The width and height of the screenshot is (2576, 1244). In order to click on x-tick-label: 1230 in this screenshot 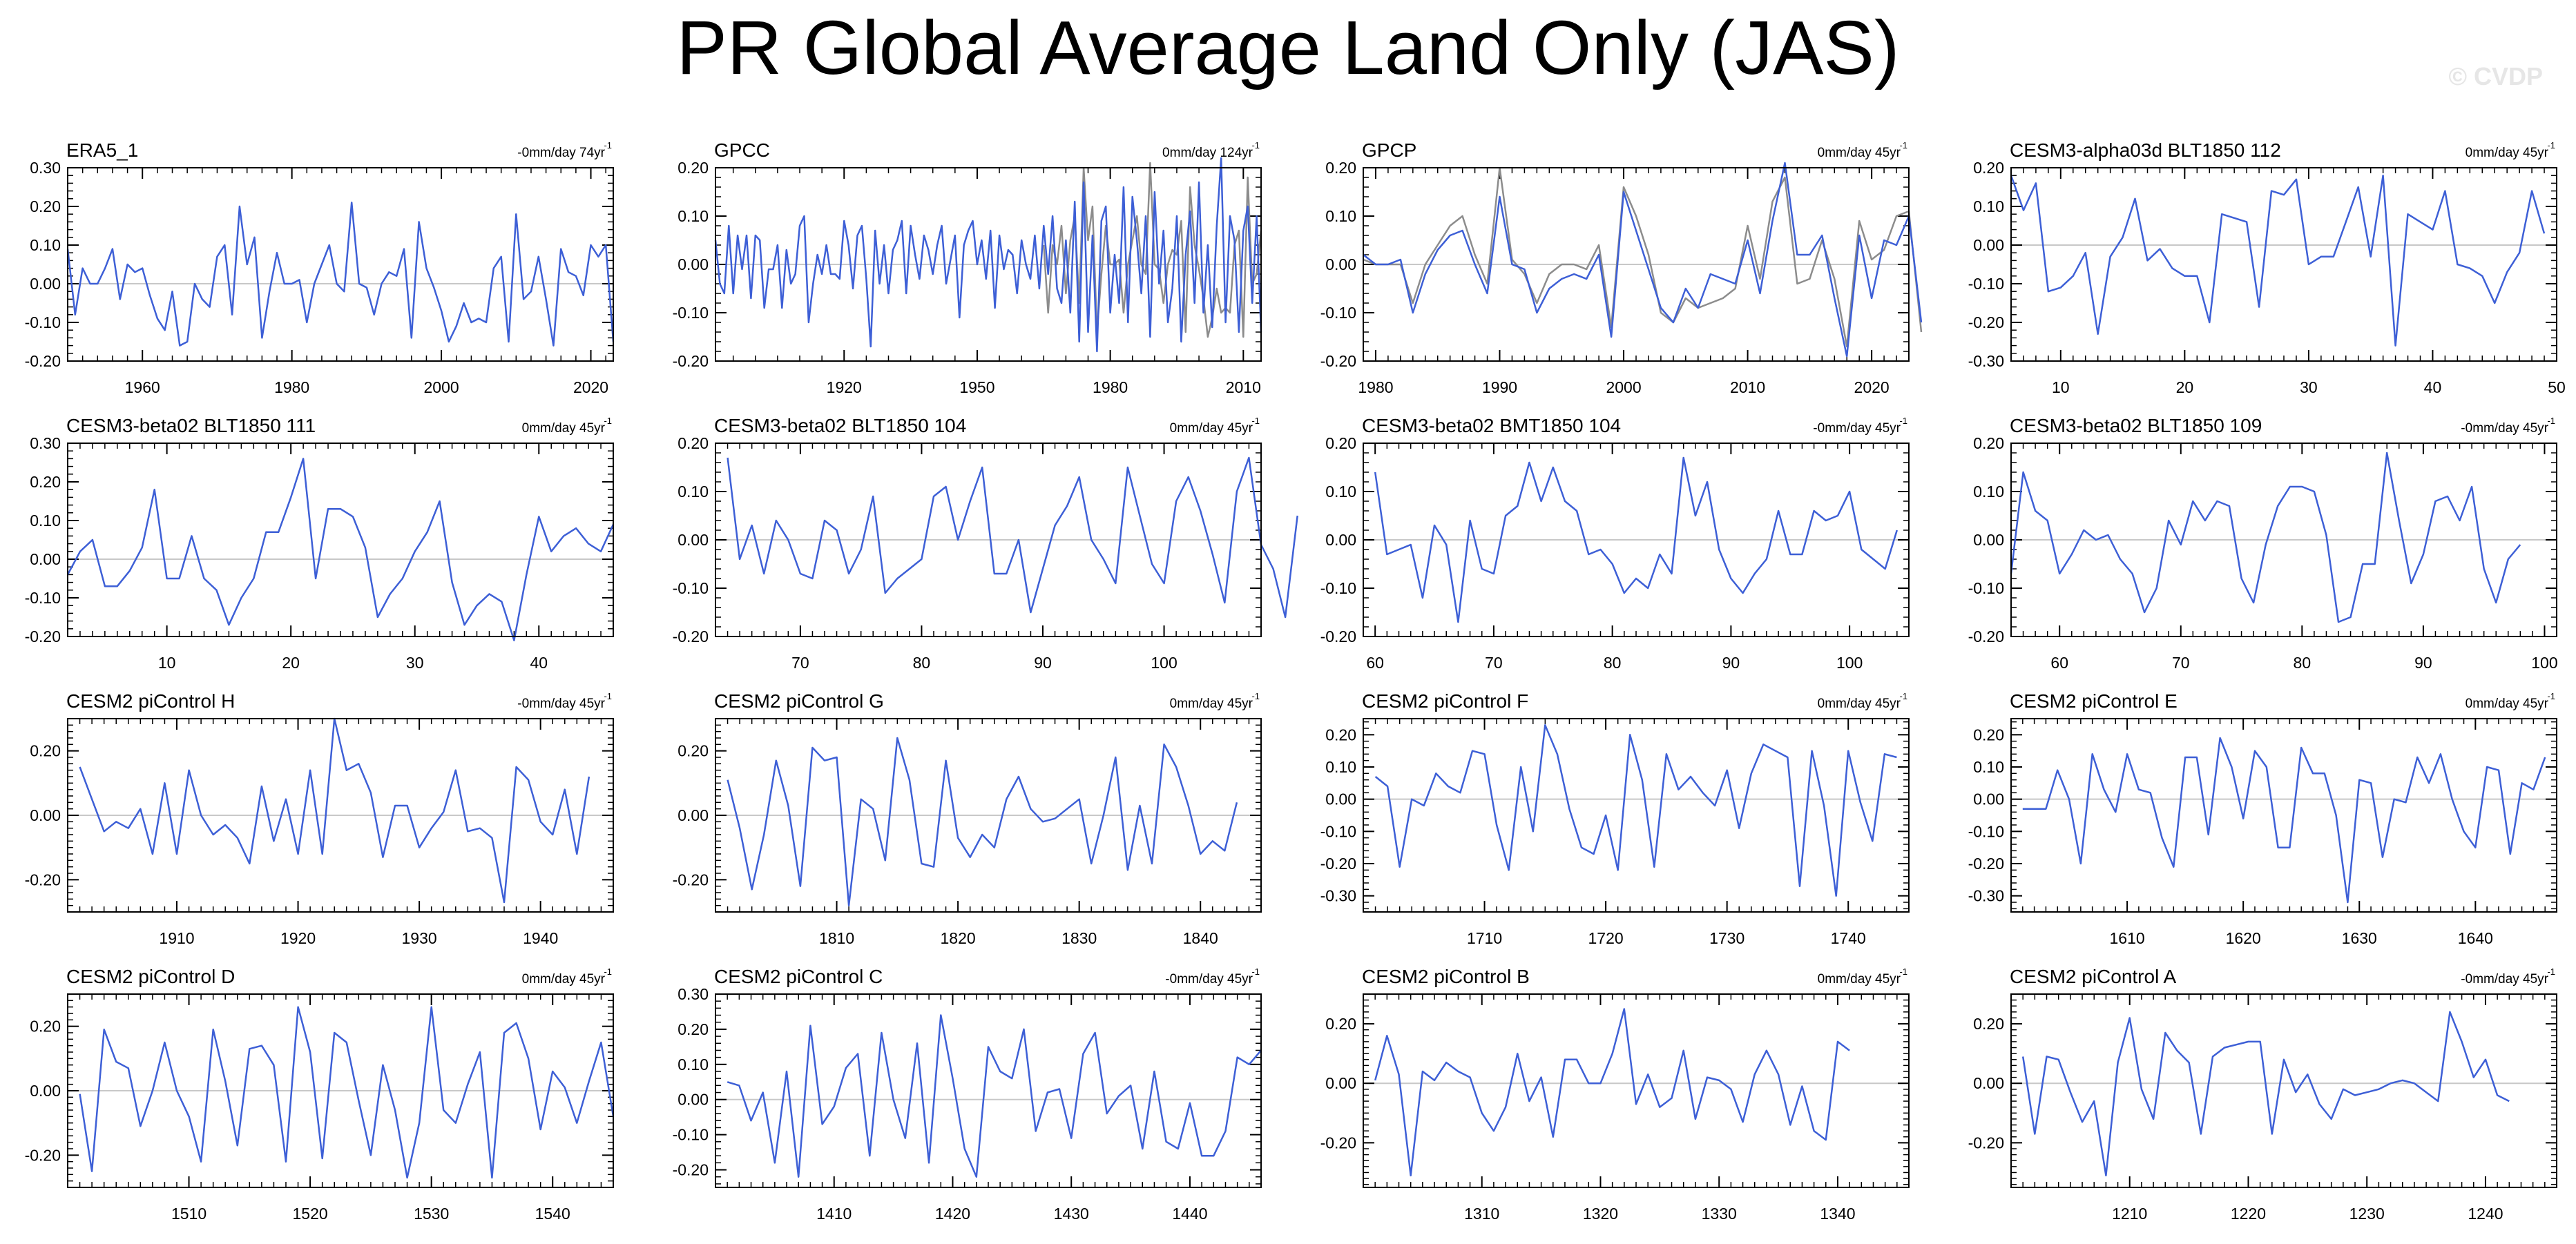, I will do `click(2367, 1214)`.